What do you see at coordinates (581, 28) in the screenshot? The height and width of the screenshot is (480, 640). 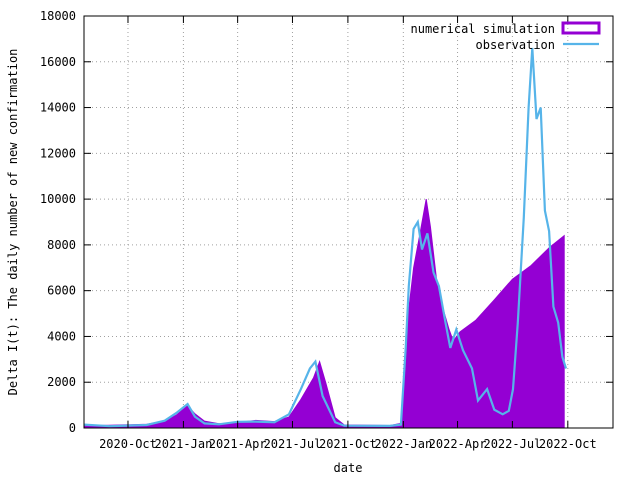 I see `legend-swatch-simulation` at bounding box center [581, 28].